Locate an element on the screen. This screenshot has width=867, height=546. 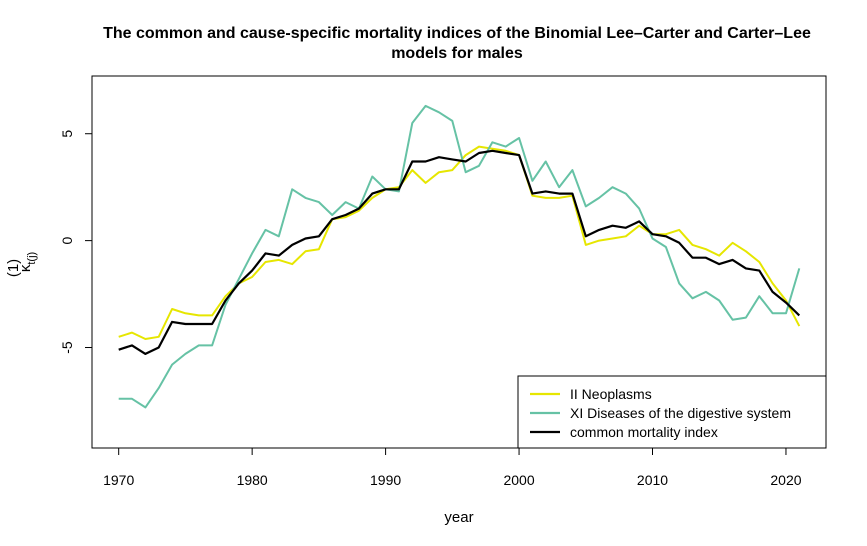
y-tick-label: 0 is located at coordinates (67, 241).